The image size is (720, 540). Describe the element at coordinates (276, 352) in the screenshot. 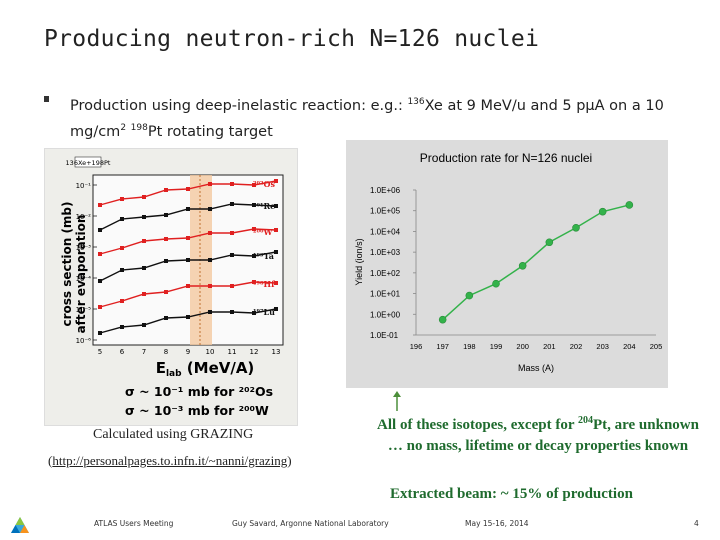

I see `x-tick-label: 13` at that location.